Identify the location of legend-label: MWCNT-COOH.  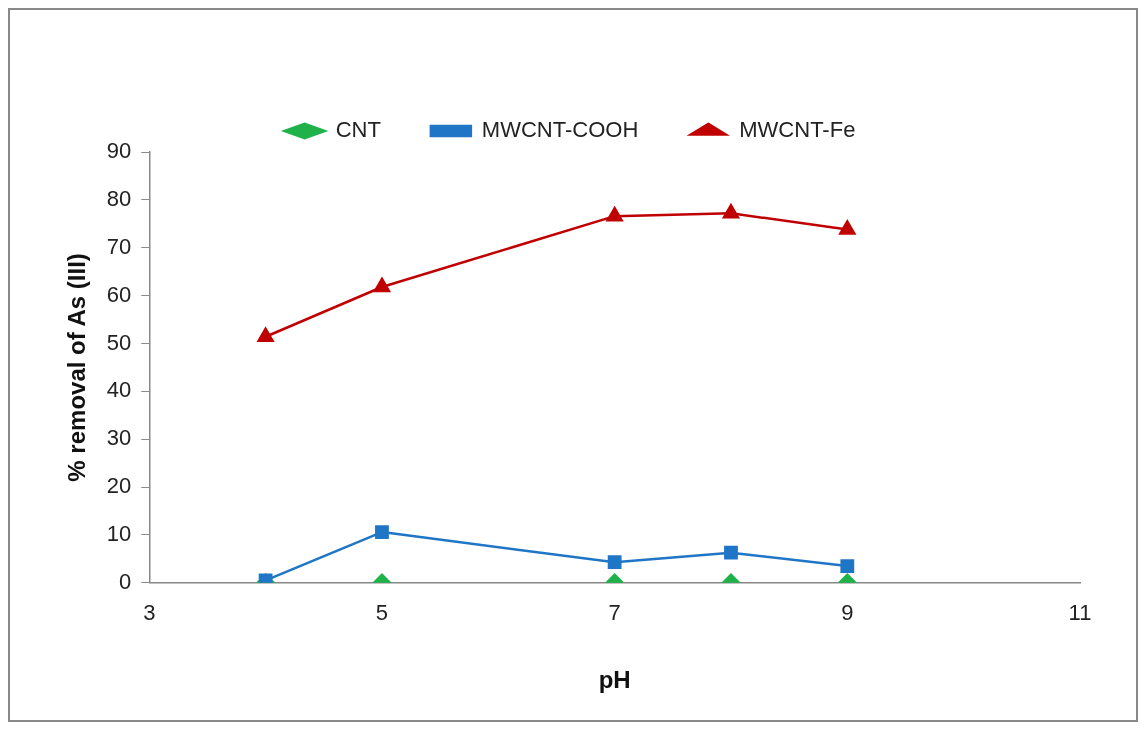
(560, 130).